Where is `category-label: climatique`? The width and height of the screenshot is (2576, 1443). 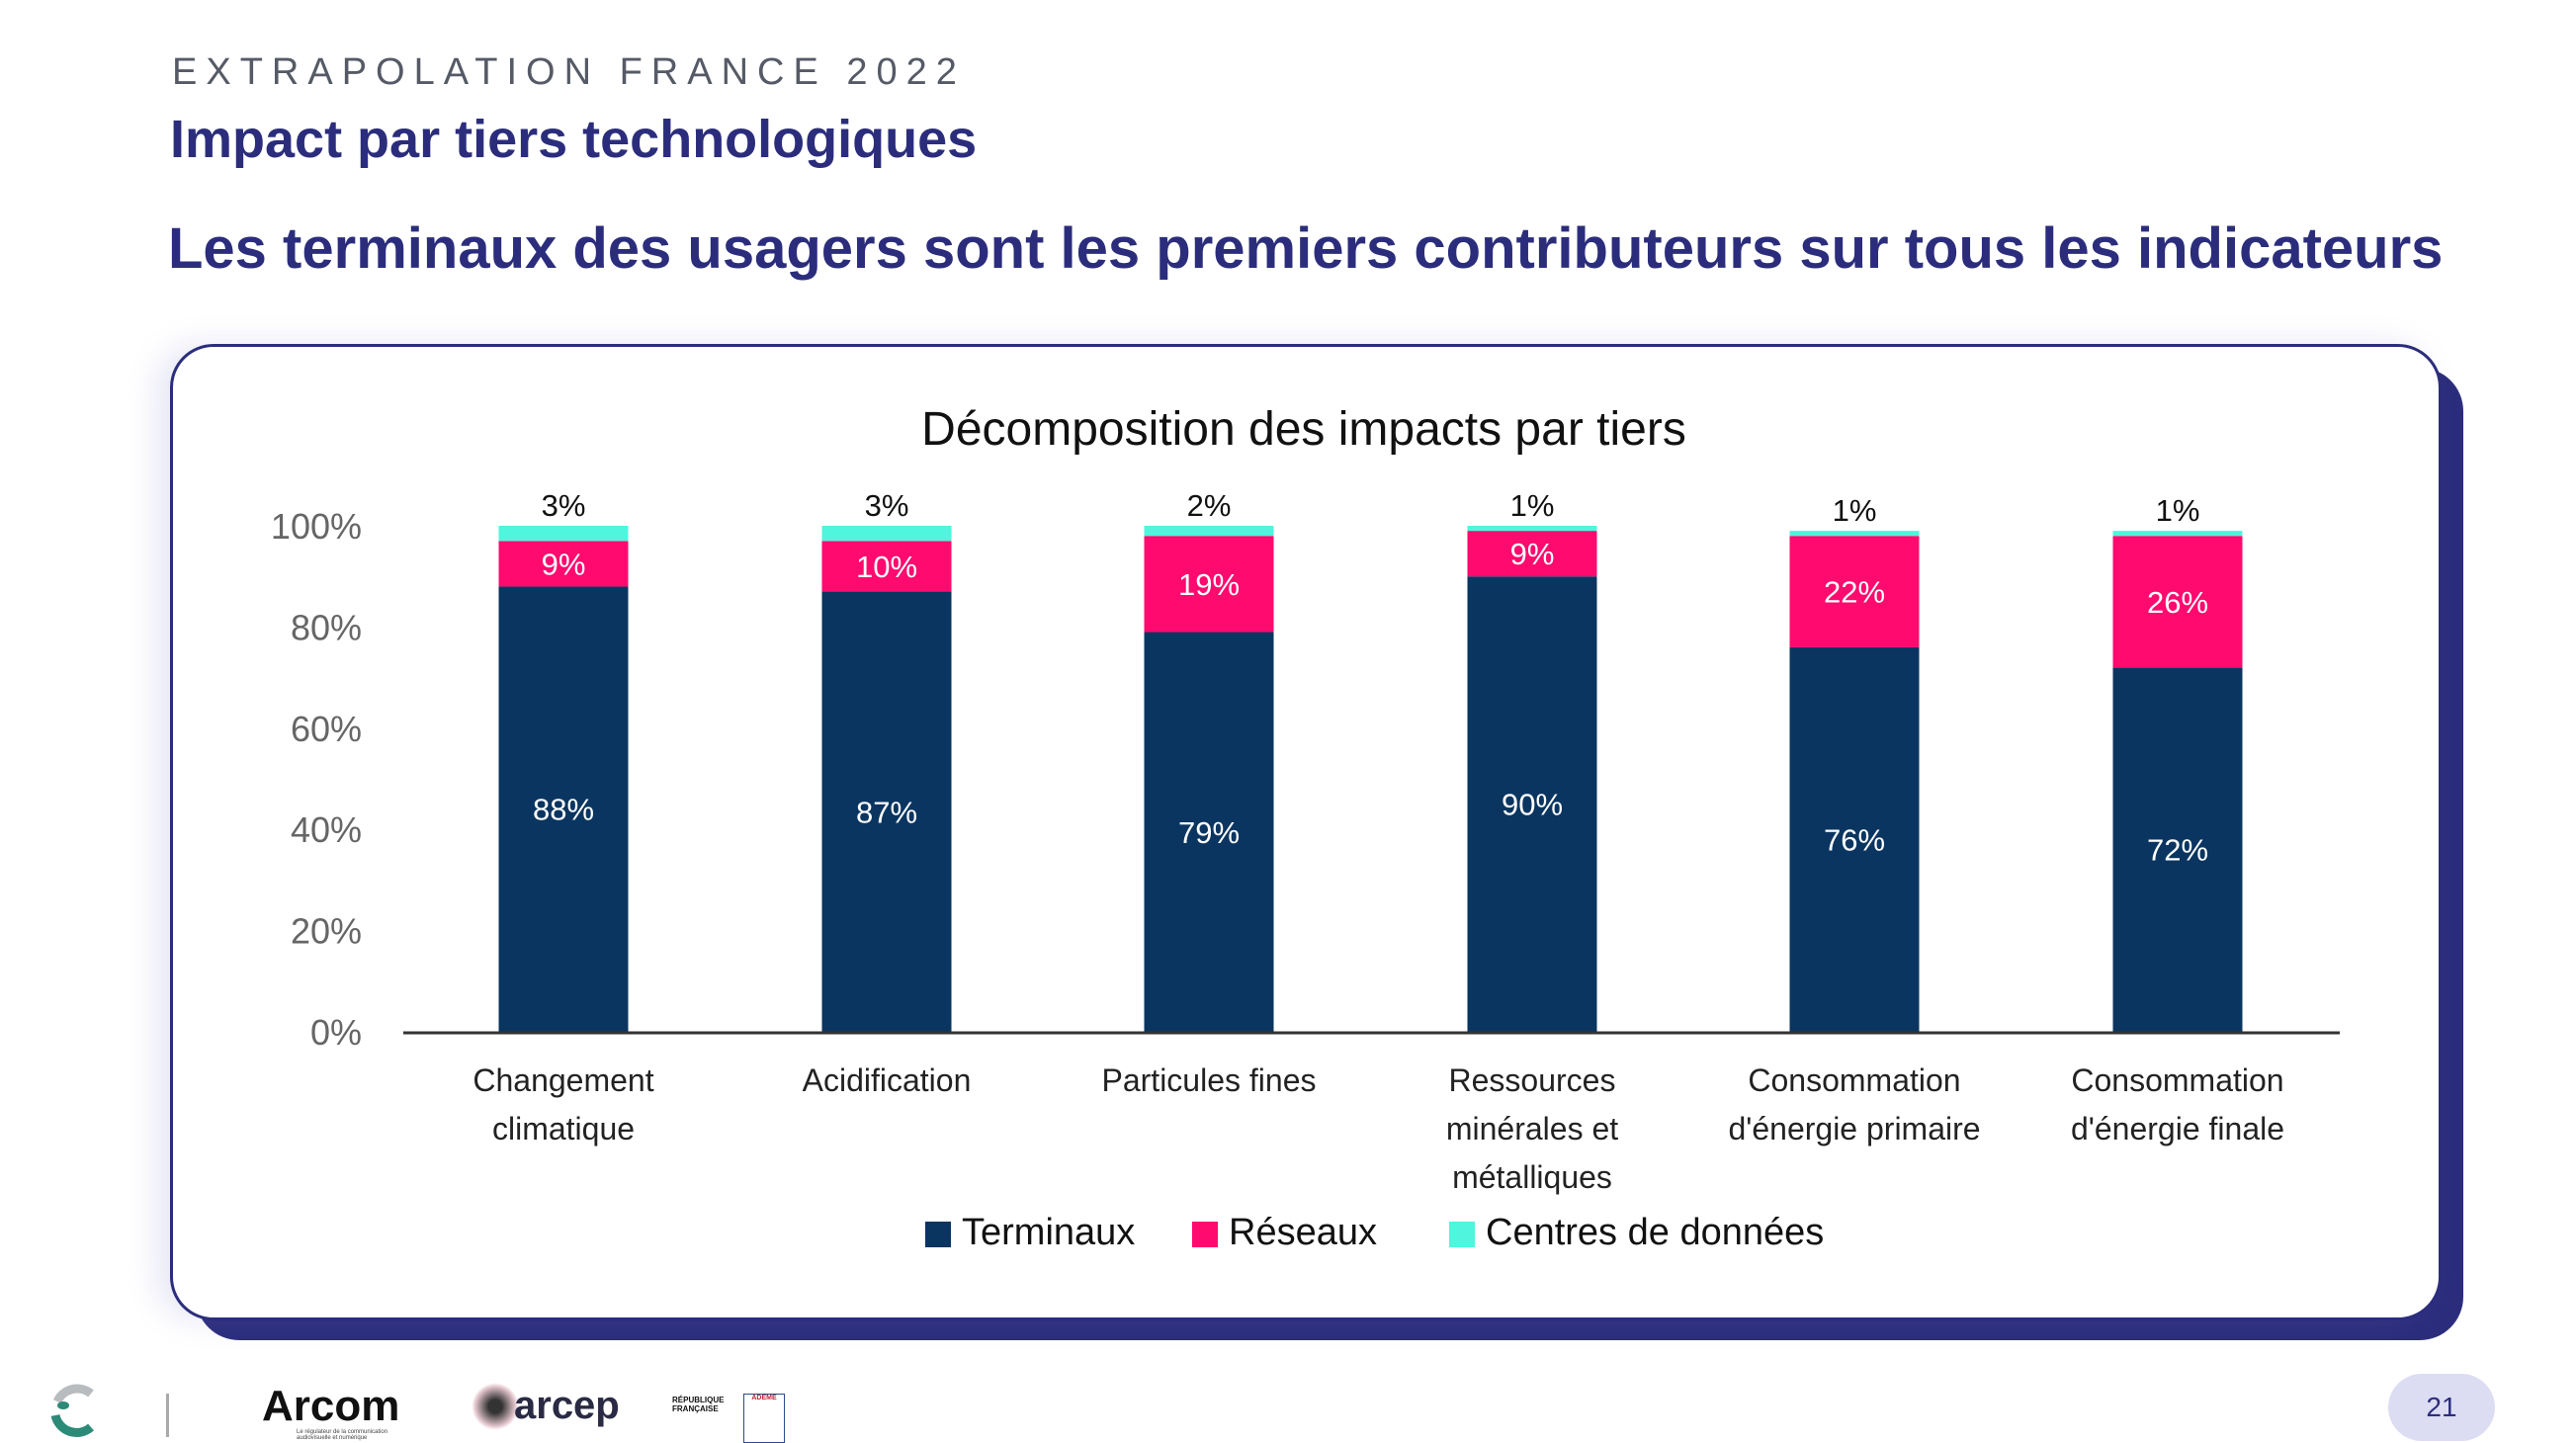
category-label: climatique is located at coordinates (563, 1128).